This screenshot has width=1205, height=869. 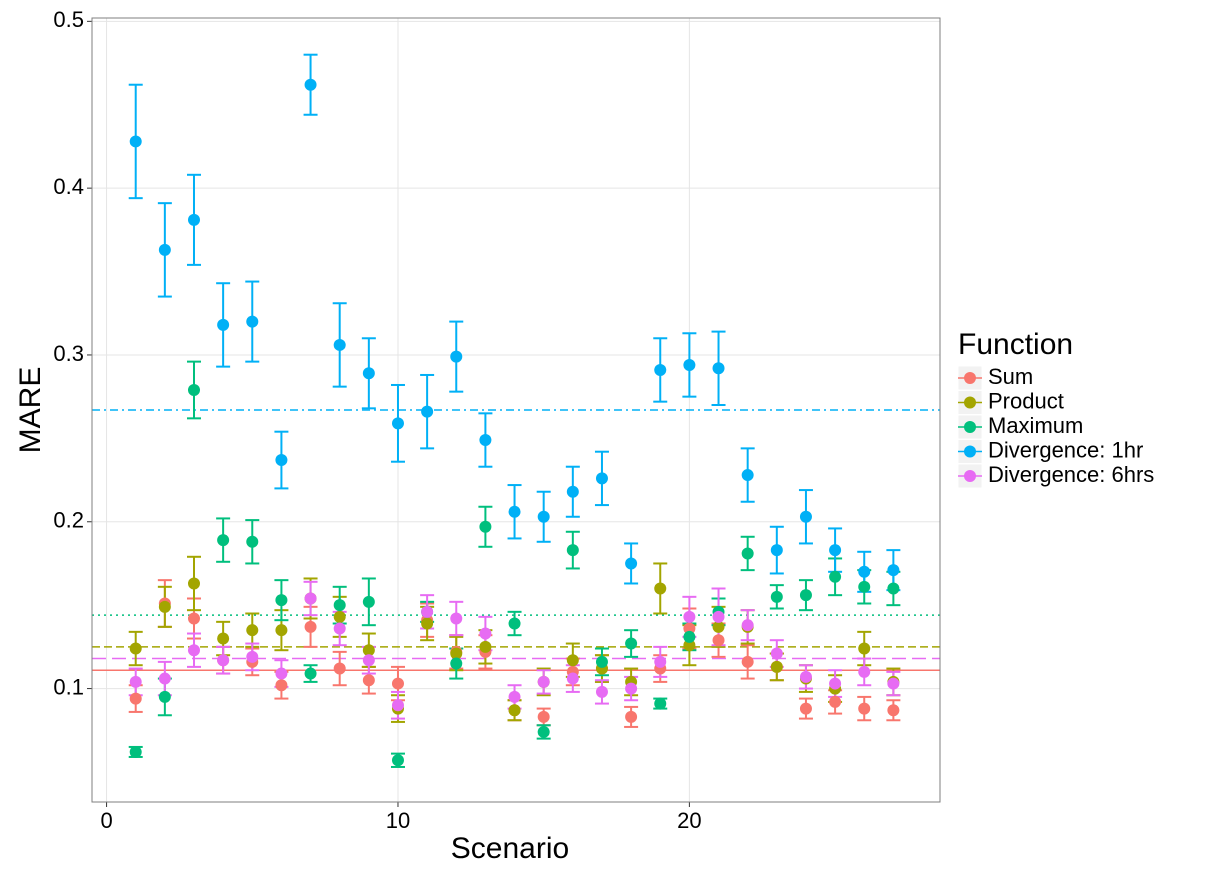 I want to click on y-tick-label: 0.1, so click(x=68, y=686).